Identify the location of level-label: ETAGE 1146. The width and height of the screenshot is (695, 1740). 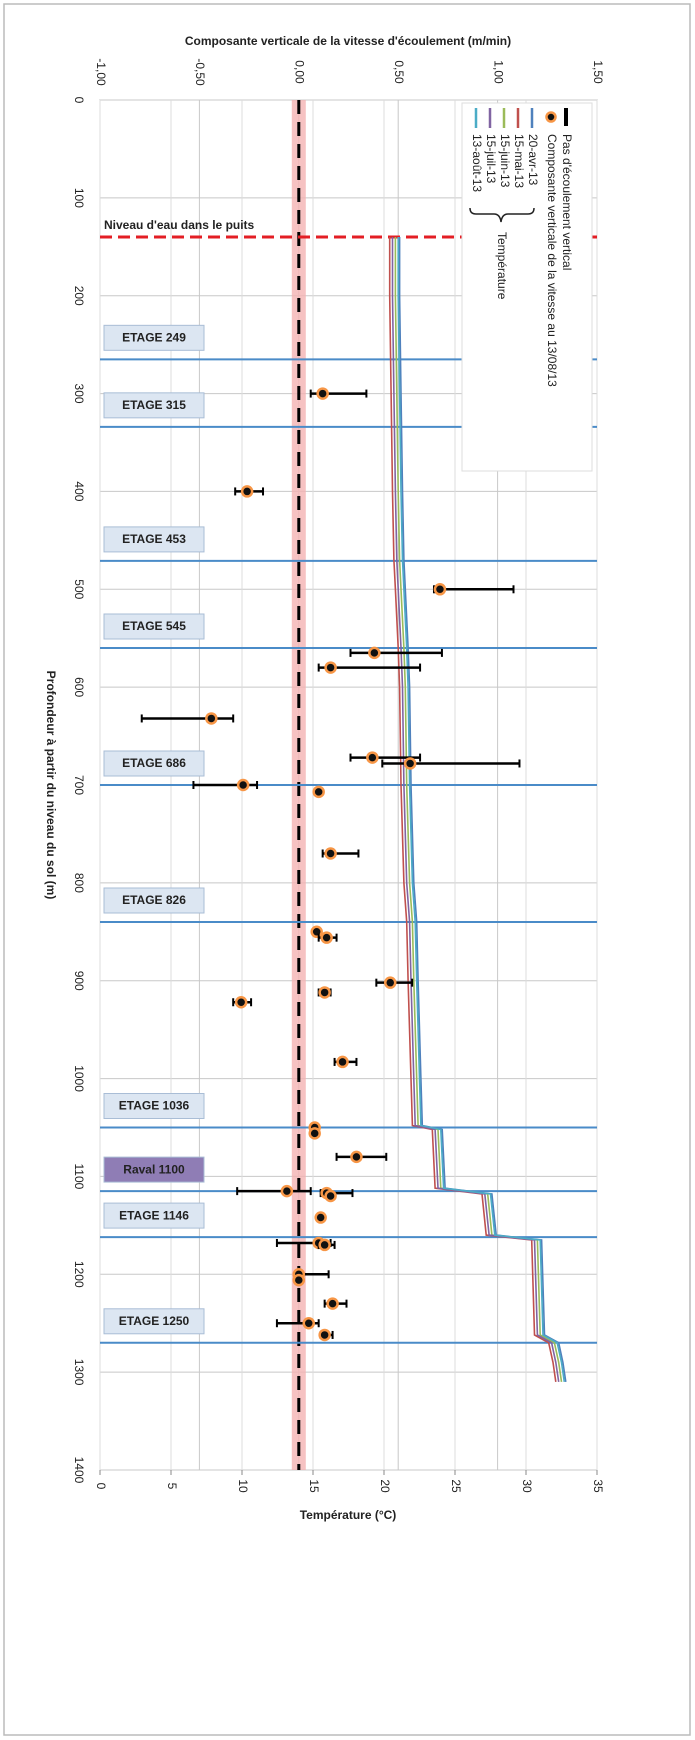
(154, 1215).